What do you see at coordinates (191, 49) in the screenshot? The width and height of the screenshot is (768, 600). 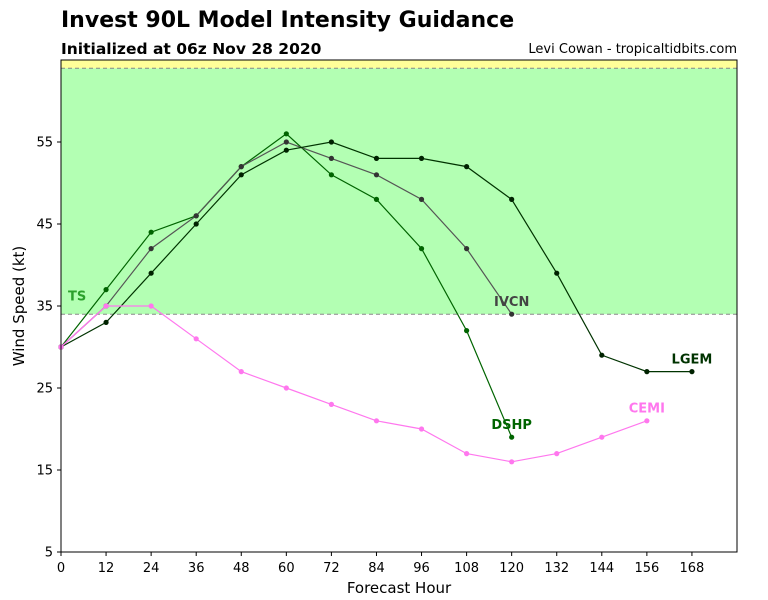 I see `chart-subtitle: Initialized at 06z Nov 28 2020` at bounding box center [191, 49].